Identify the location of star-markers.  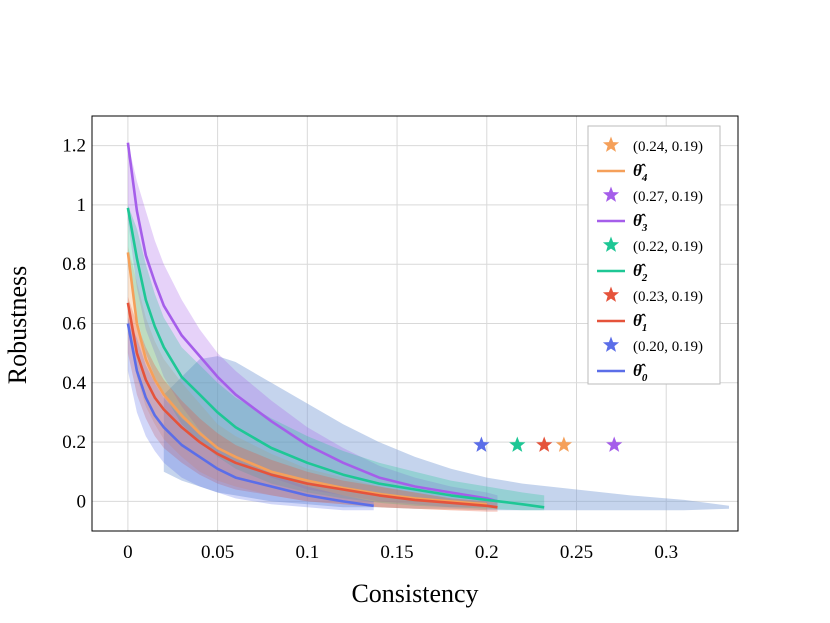
(548, 444).